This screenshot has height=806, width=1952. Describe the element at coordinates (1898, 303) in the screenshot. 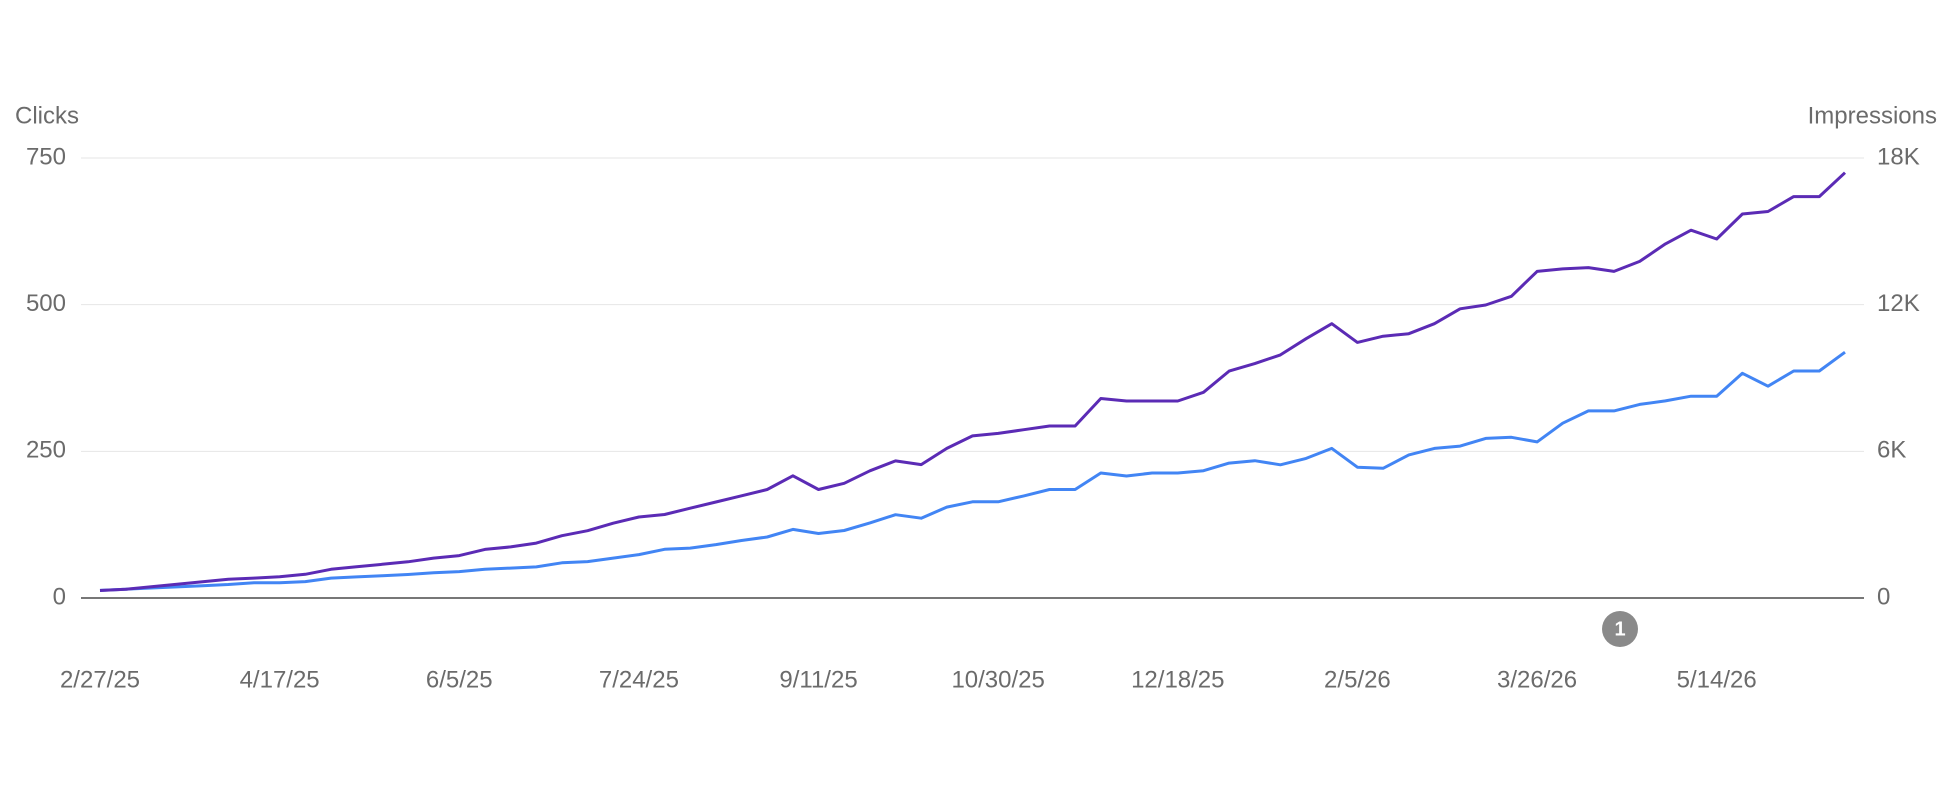

I see `y2-tick-label: 12K` at that location.